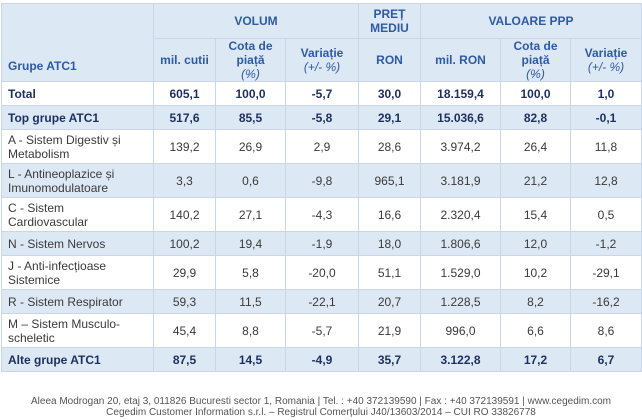  Describe the element at coordinates (605, 243) in the screenshot. I see `value-cell: -1,2` at that location.